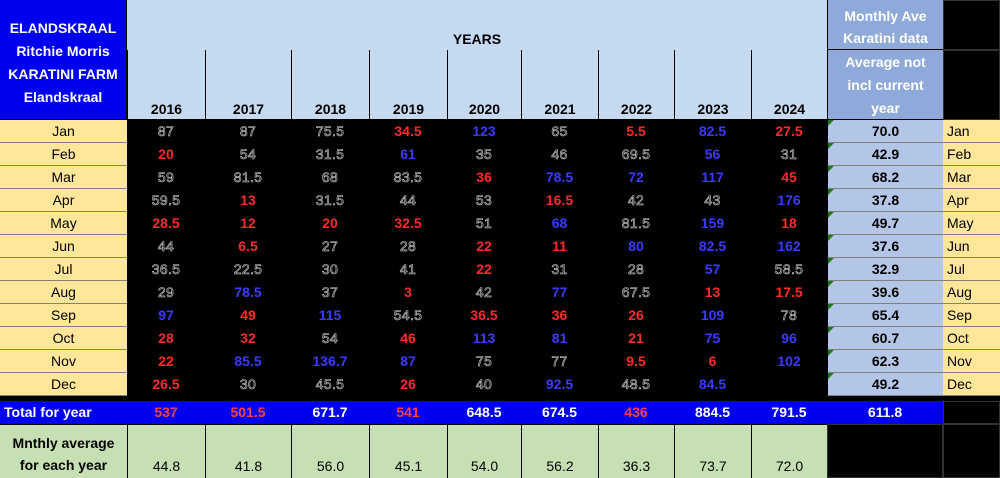 Image resolution: width=1000 pixels, height=478 pixels. What do you see at coordinates (636, 451) in the screenshot?
I see `year-monthly-average: 36.3` at bounding box center [636, 451].